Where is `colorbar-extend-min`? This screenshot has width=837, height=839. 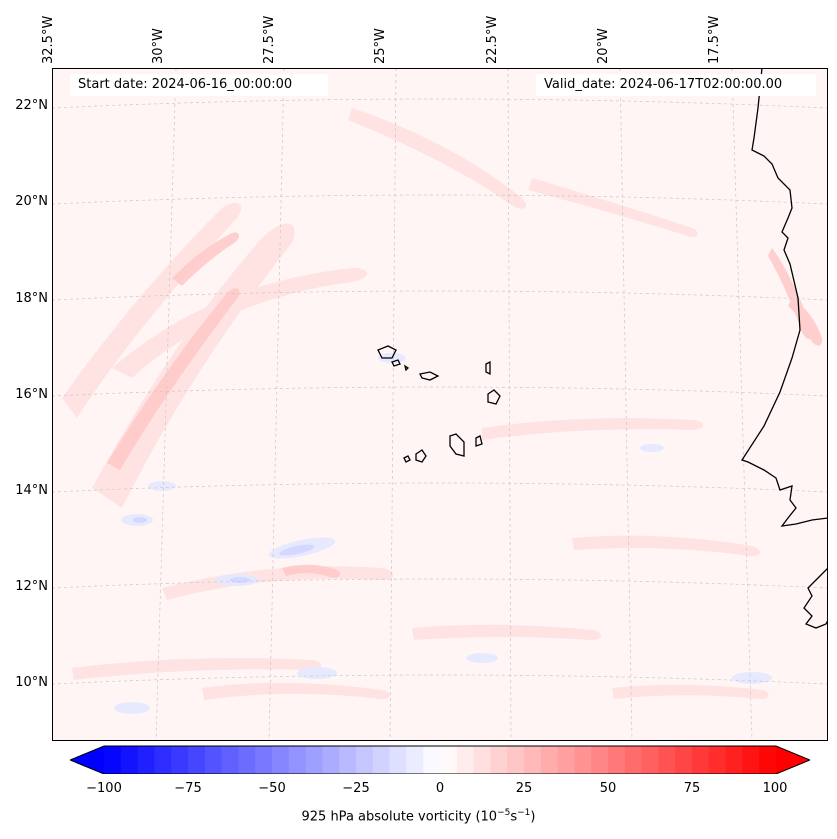 colorbar-extend-min is located at coordinates (87, 760).